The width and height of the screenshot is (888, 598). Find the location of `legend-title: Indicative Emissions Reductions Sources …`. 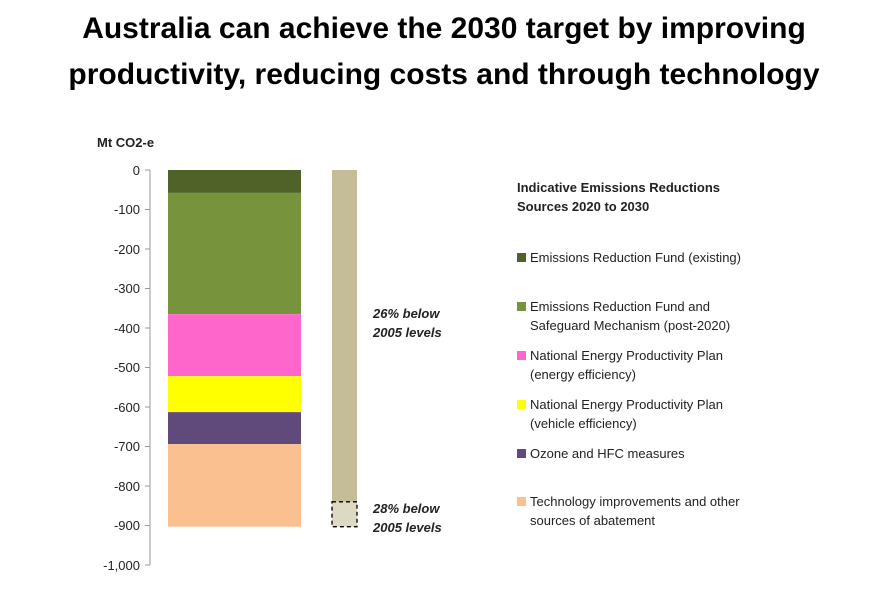

legend-title: Indicative Emissions Reductions Sources … is located at coordinates (618, 197).